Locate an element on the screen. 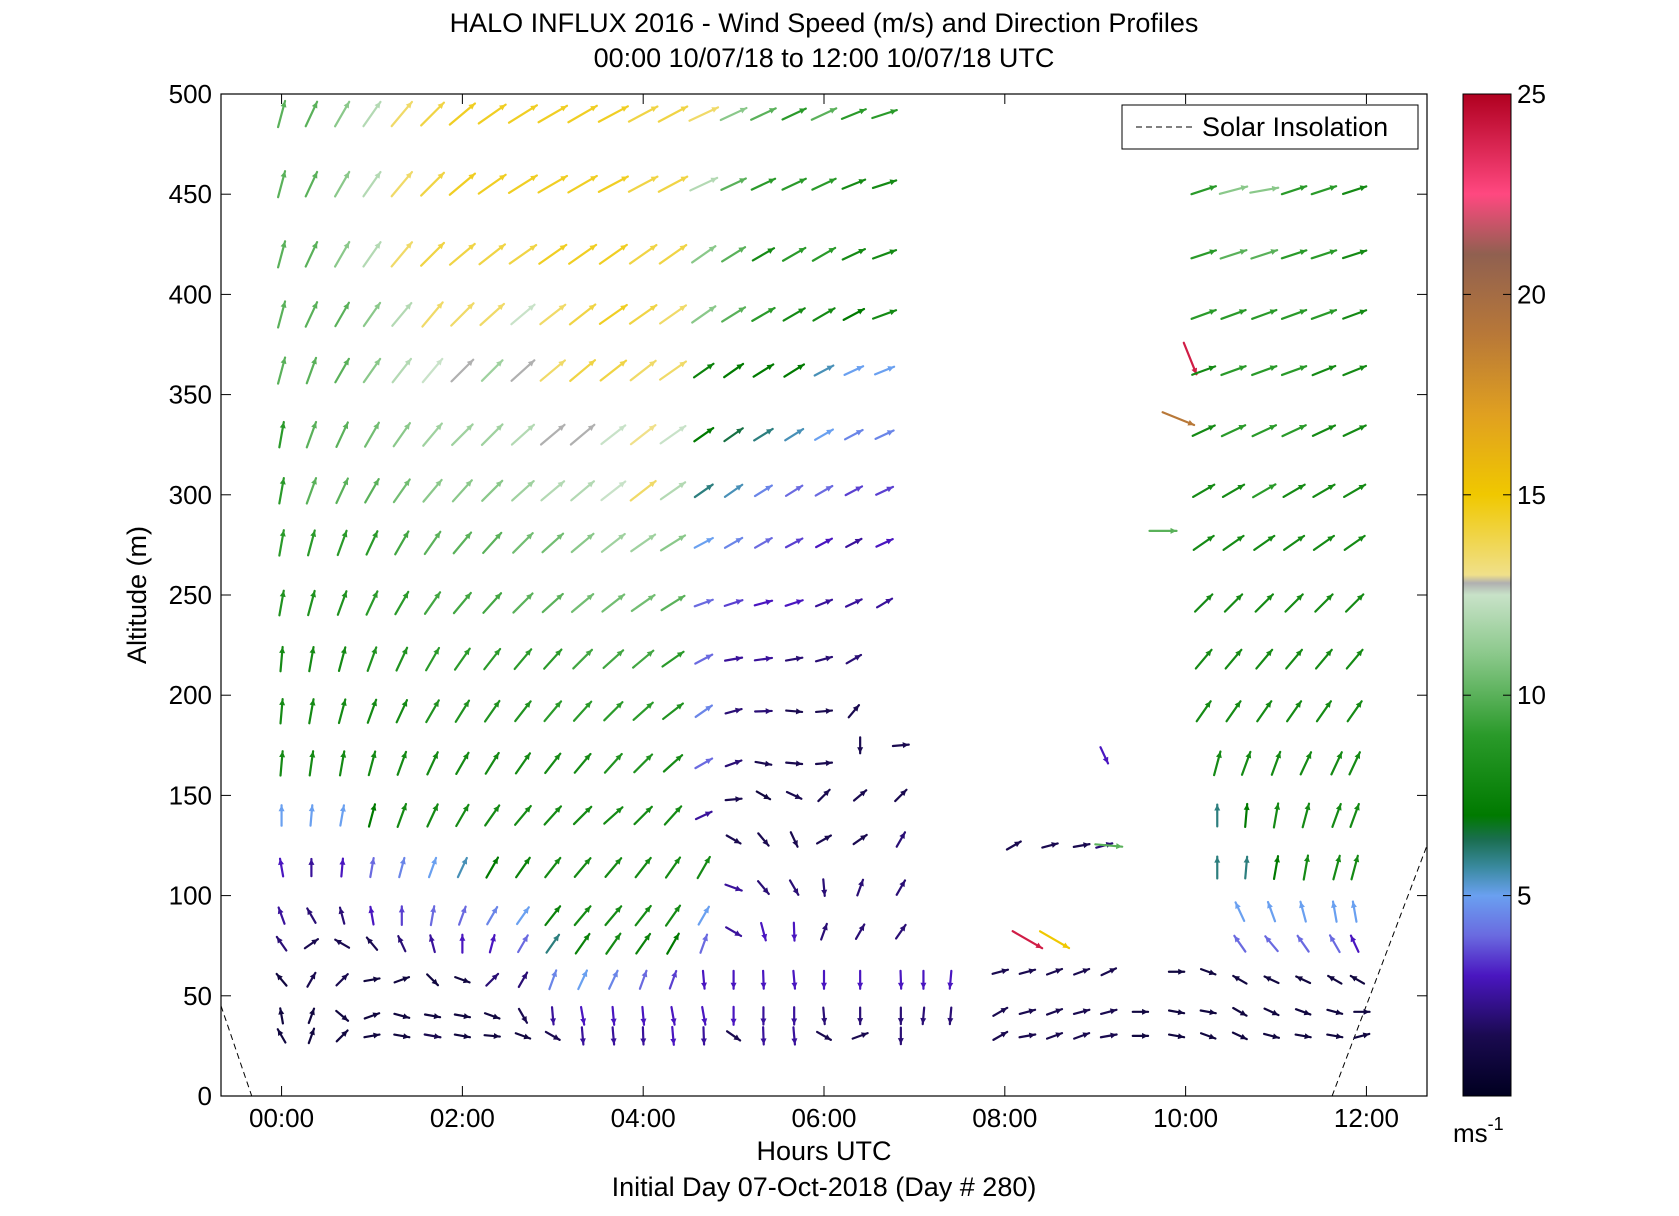 Image resolution: width=1679 pixels, height=1216 pixels. colorbar-tick-label: 5 is located at coordinates (1524, 896).